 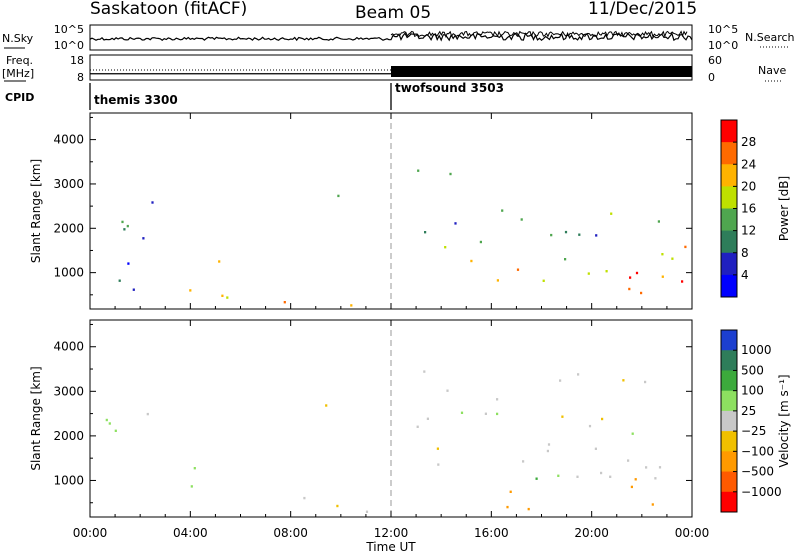 I want to click on freq-label-line1: Freq., so click(x=19, y=60).